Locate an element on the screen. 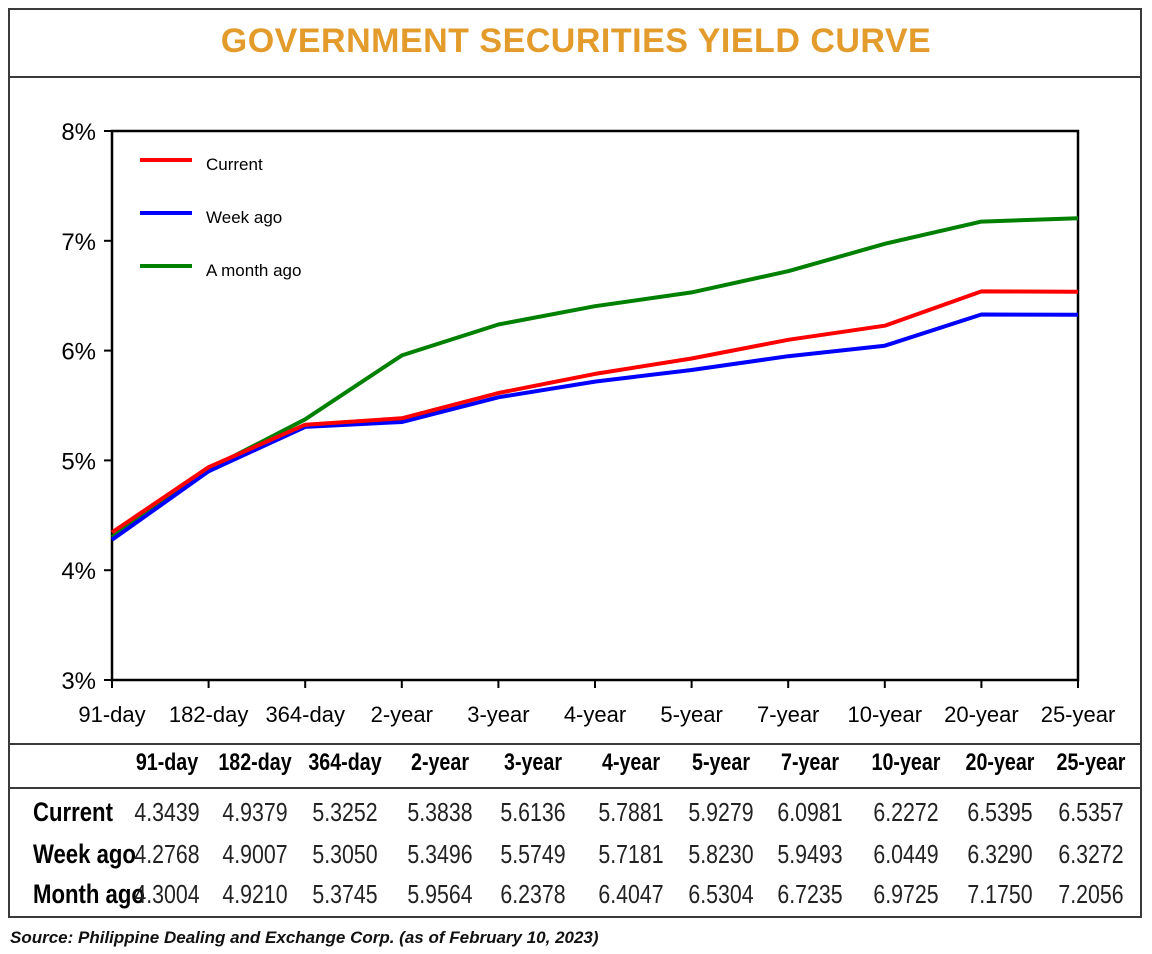 Image resolution: width=1152 pixels, height=954 pixels. table-value-cell: 4.2768 is located at coordinates (167, 854).